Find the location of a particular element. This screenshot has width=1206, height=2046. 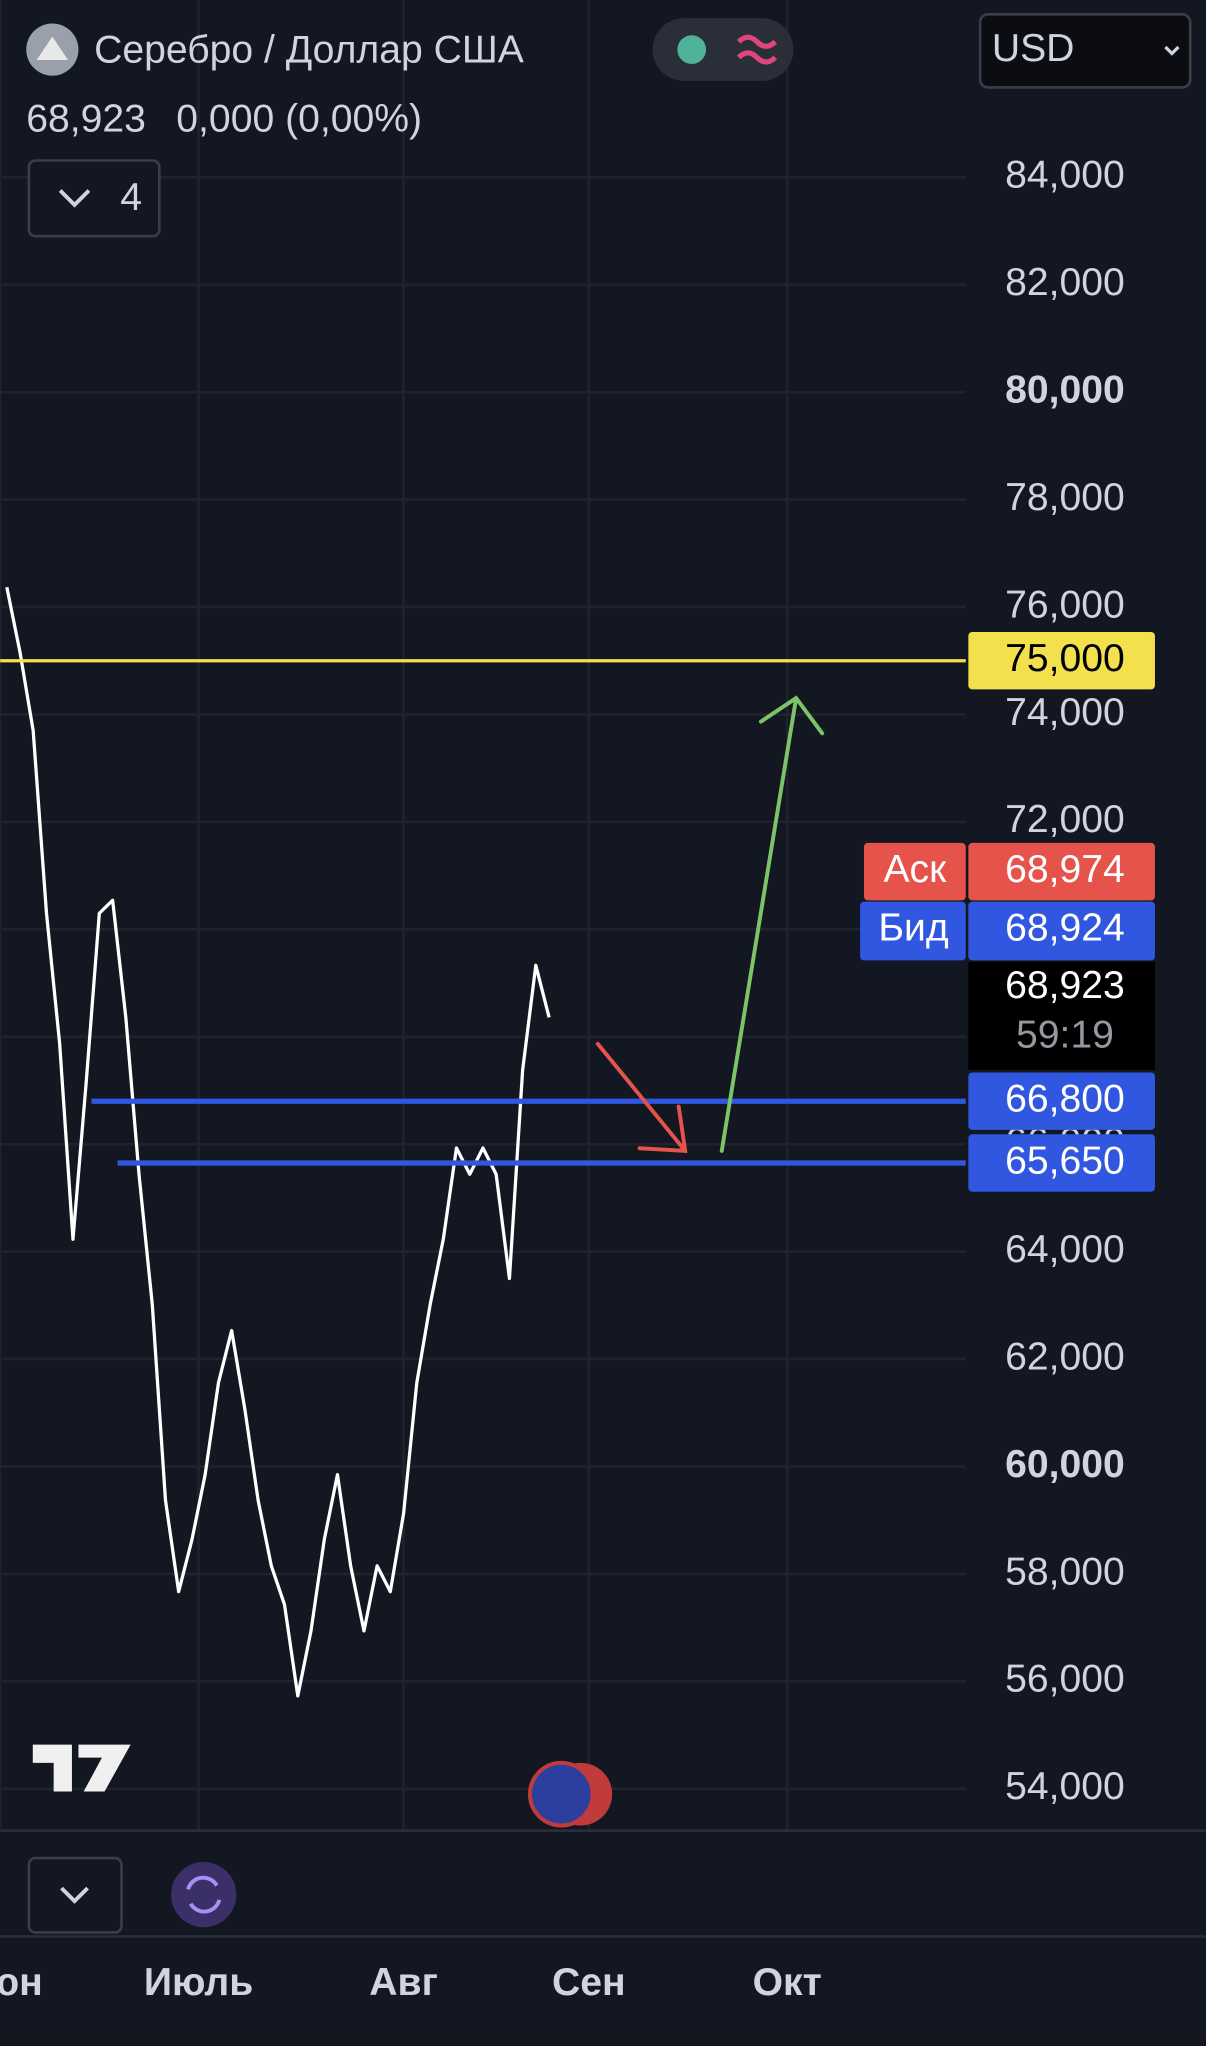

collapse-button is located at coordinates (75, 1895).